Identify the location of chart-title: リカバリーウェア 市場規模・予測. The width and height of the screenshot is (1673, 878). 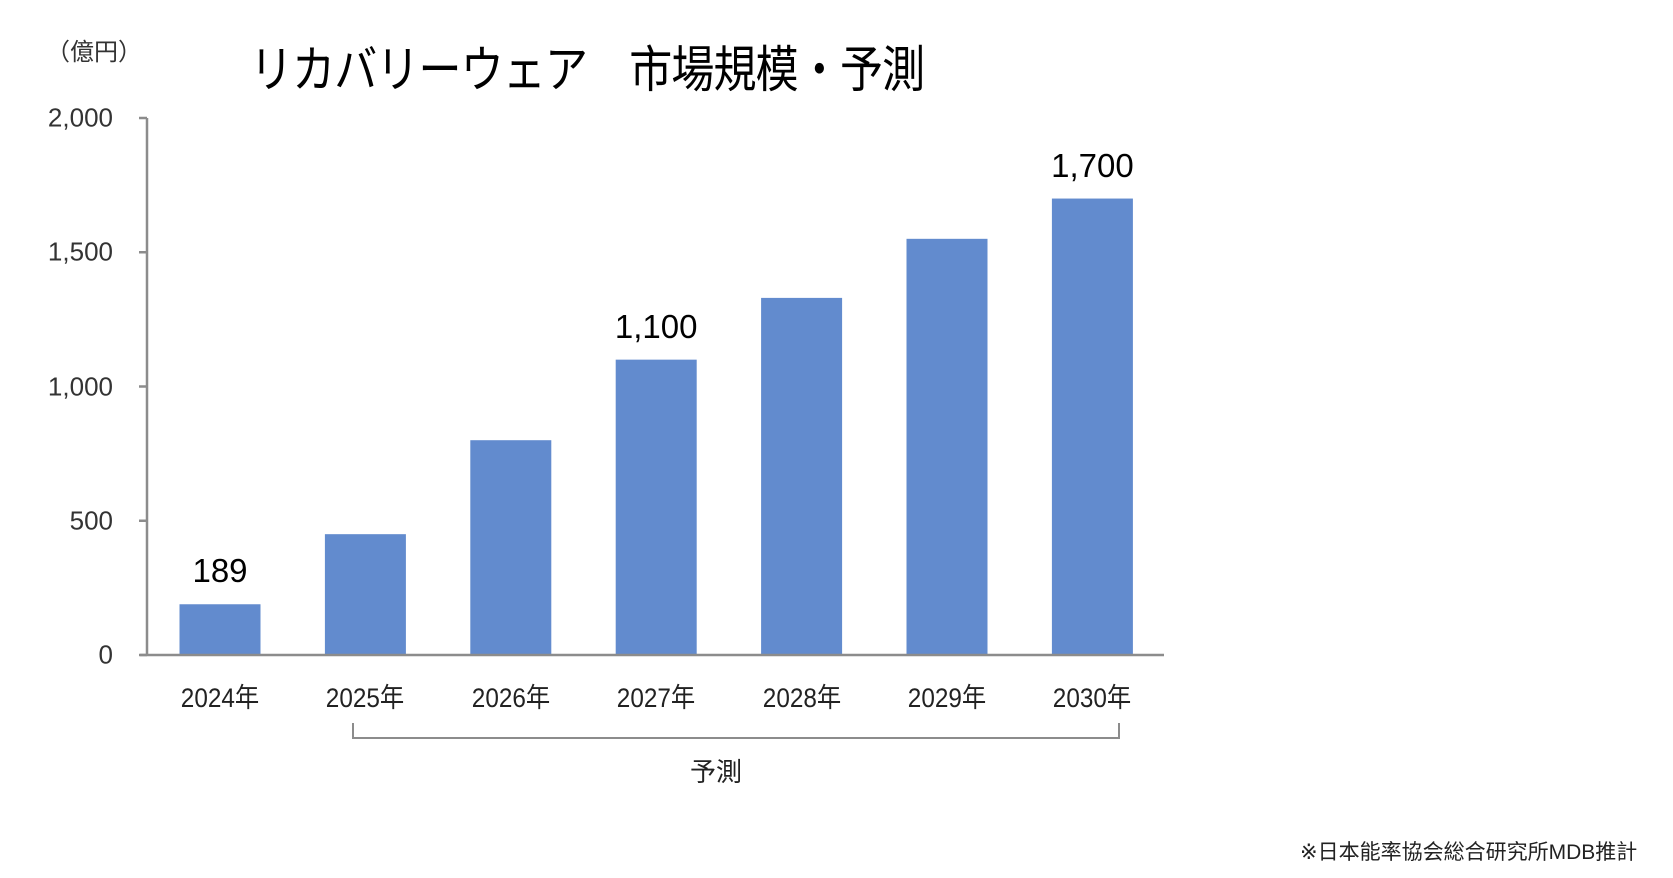
(587, 70).